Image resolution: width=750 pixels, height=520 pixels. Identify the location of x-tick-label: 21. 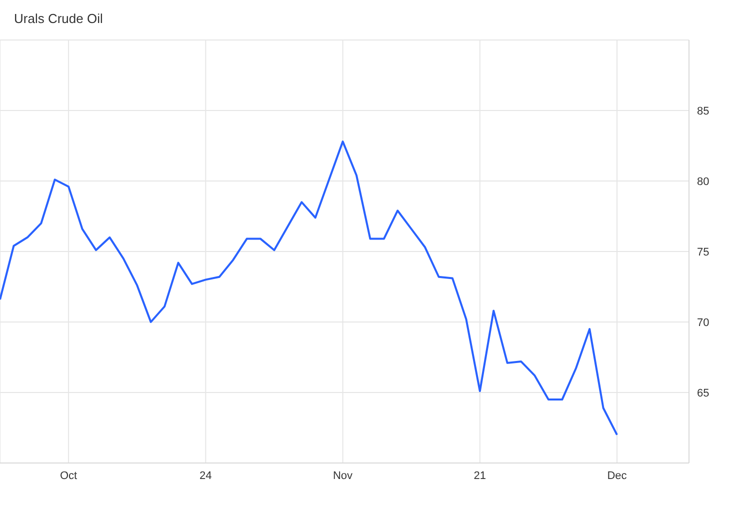
(480, 476).